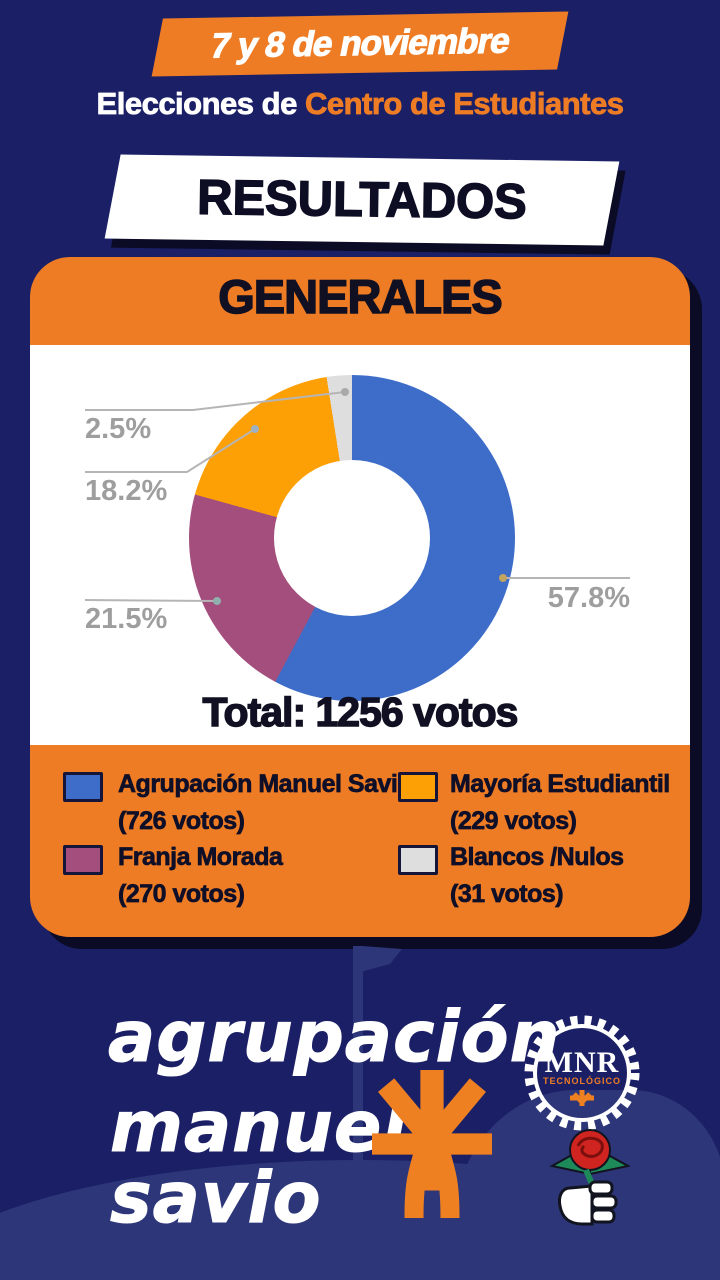 The width and height of the screenshot is (720, 1280). What do you see at coordinates (464, 104) in the screenshot?
I see `subtitle-orange-part: Centro de Estudiantes` at bounding box center [464, 104].